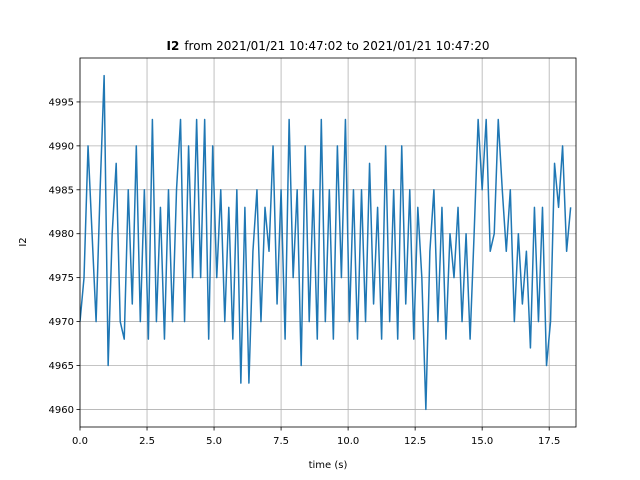 The image size is (640, 480). What do you see at coordinates (61, 322) in the screenshot?
I see `y-tick-label: 4970` at bounding box center [61, 322].